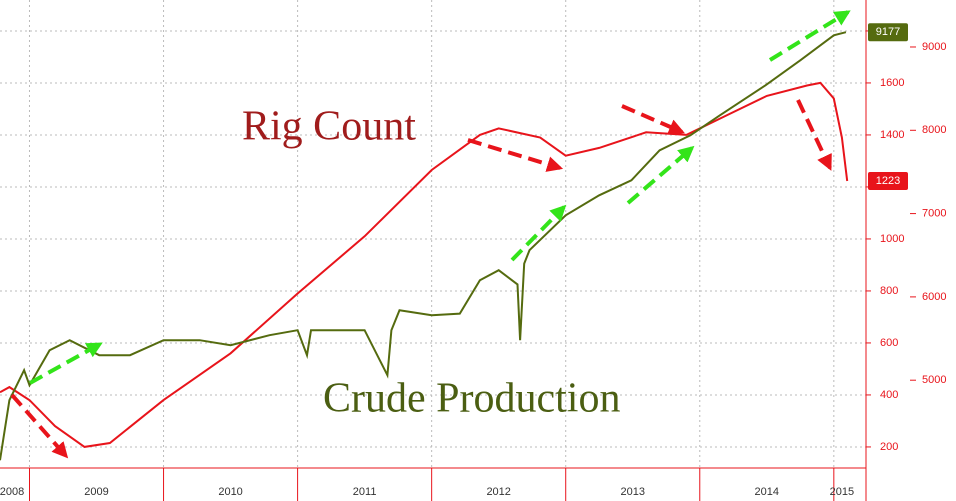 Image resolution: width=956 pixels, height=501 pixels. I want to click on y-tick-label: 600, so click(889, 343).